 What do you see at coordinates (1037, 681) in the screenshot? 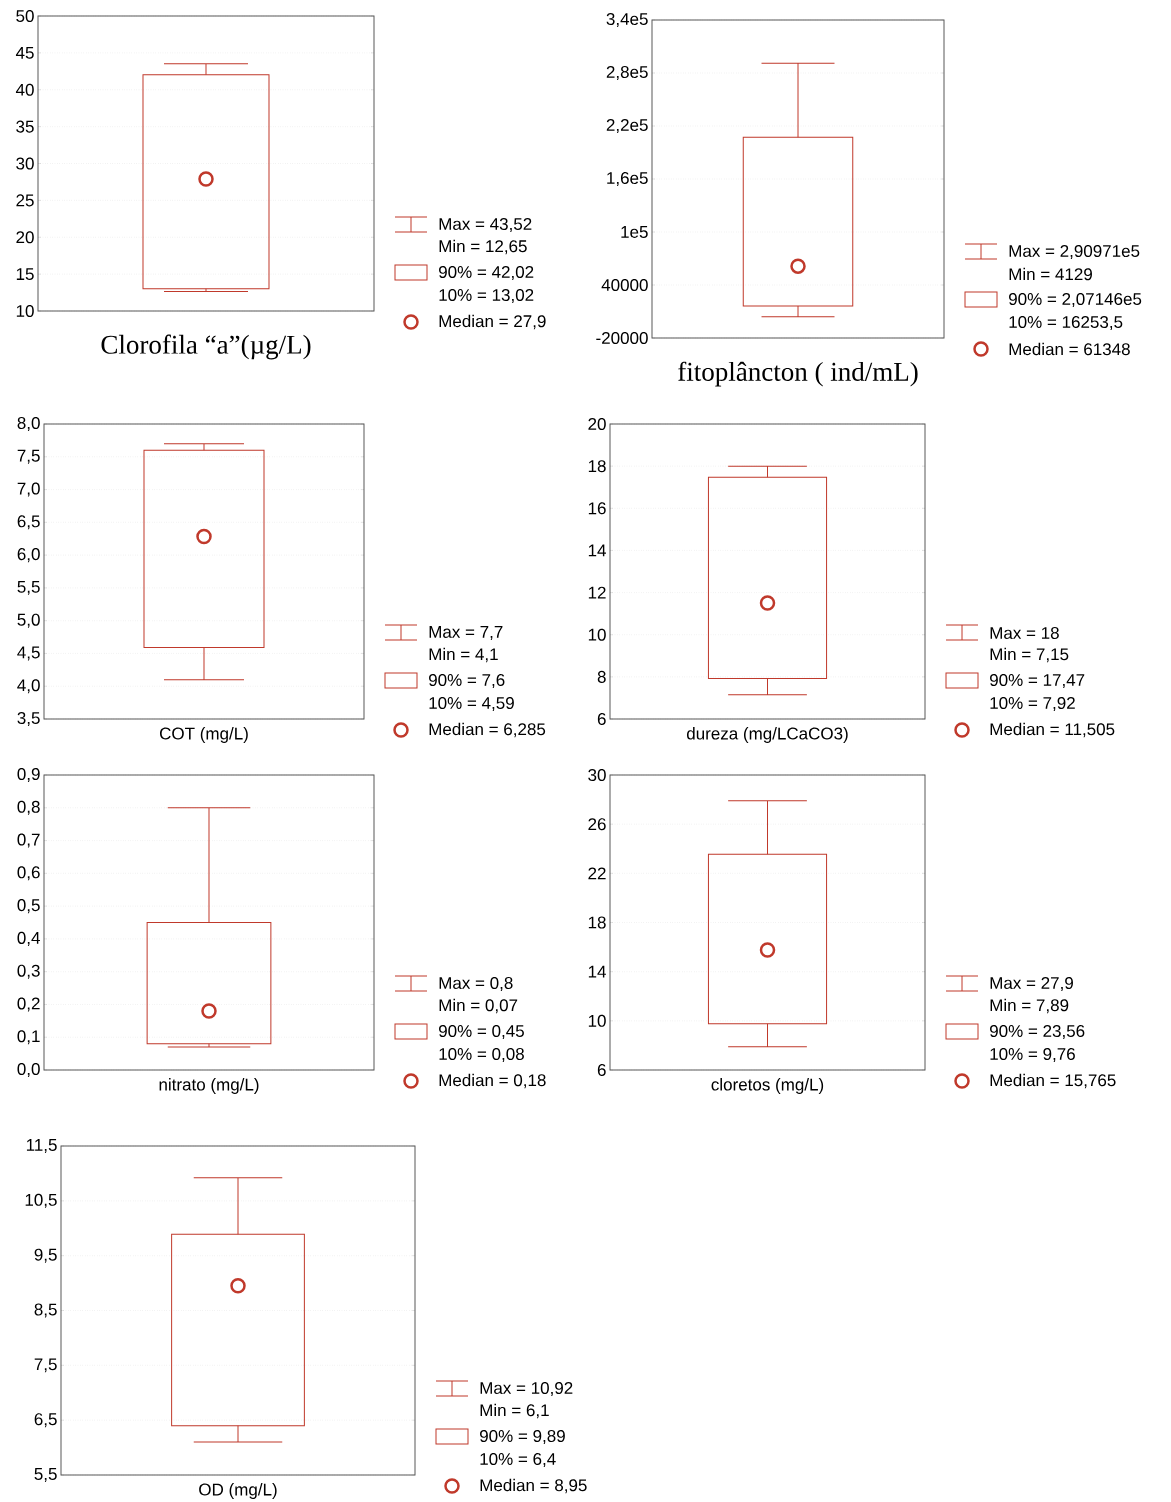
I see `text: 90% = 17,47` at bounding box center [1037, 681].